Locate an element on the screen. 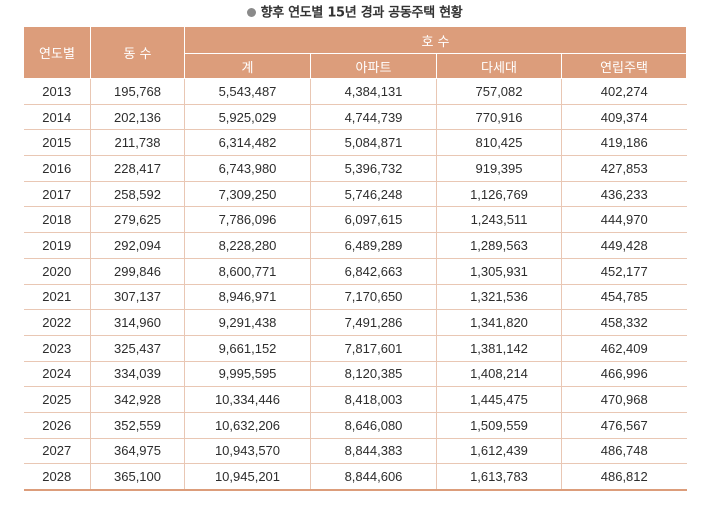 This screenshot has width=709, height=505. cell-apartment: 5,746,248 is located at coordinates (373, 194).